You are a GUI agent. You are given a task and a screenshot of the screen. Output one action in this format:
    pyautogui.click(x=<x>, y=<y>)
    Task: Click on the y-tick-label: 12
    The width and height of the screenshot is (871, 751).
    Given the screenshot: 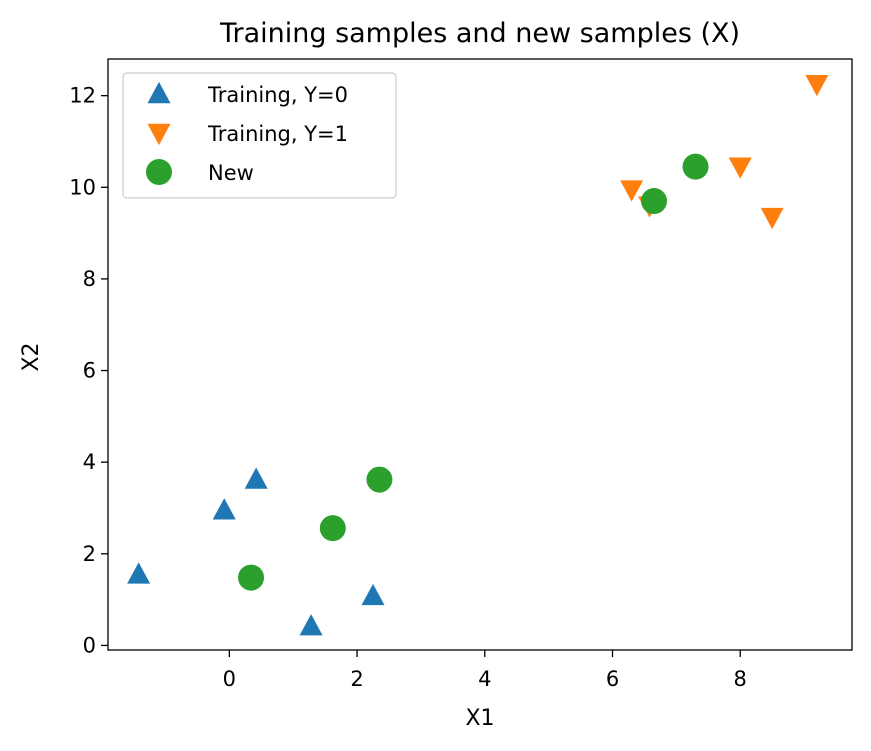 What is the action you would take?
    pyautogui.click(x=82, y=96)
    